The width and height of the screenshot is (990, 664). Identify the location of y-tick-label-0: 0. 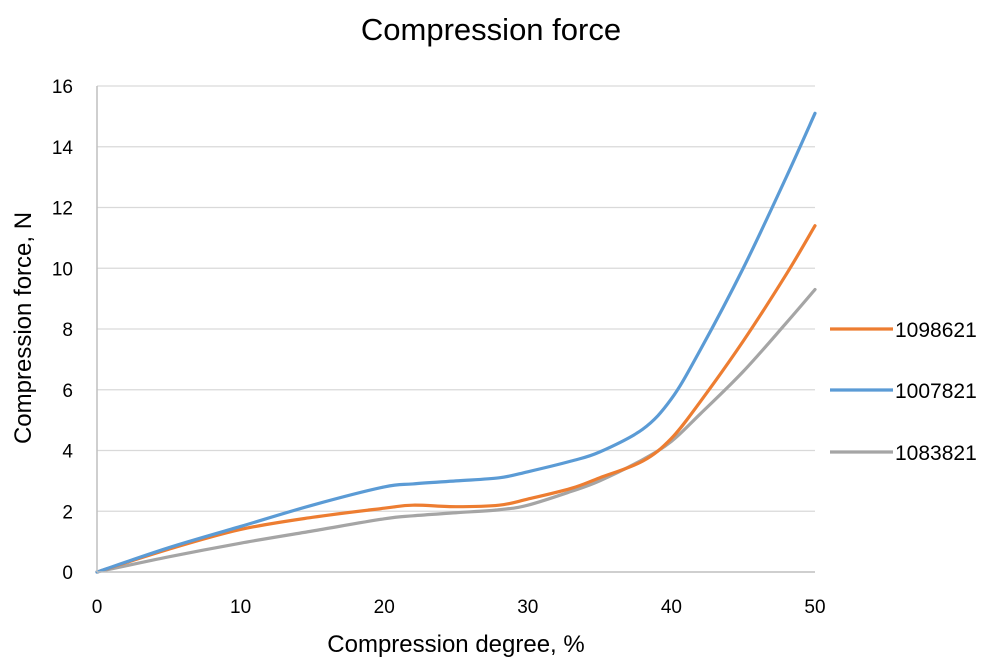
(67, 573).